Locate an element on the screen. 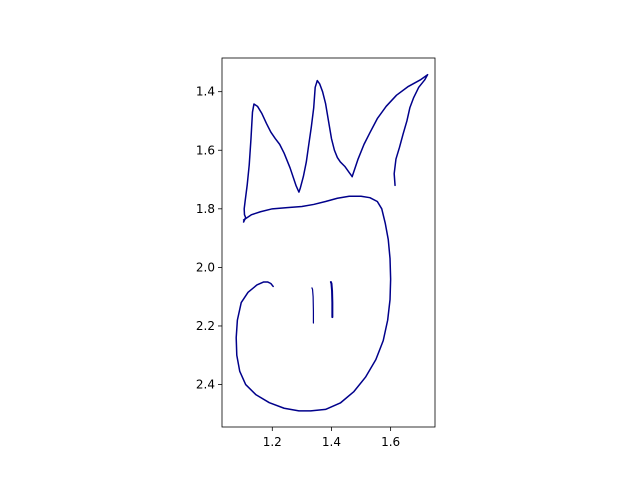  x-tick-label: 1.2 is located at coordinates (272, 442).